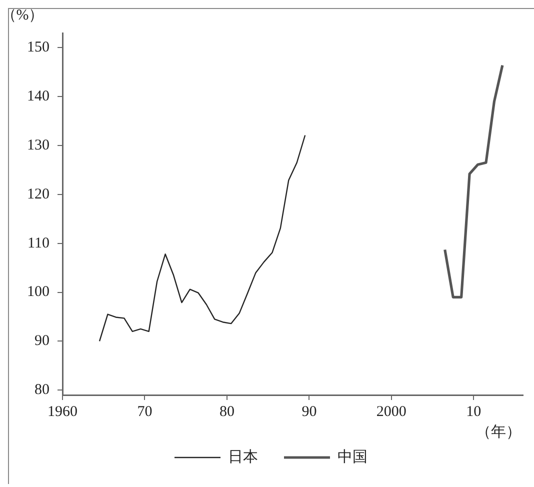 The height and width of the screenshot is (487, 534). Describe the element at coordinates (38, 96) in the screenshot. I see `y-tick-label: 140` at that location.